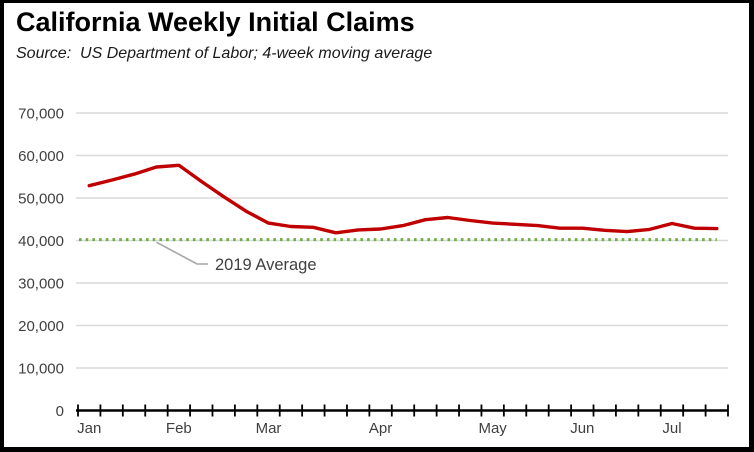 Image resolution: width=754 pixels, height=452 pixels. What do you see at coordinates (60, 411) in the screenshot?
I see `y-axis-label: 0` at bounding box center [60, 411].